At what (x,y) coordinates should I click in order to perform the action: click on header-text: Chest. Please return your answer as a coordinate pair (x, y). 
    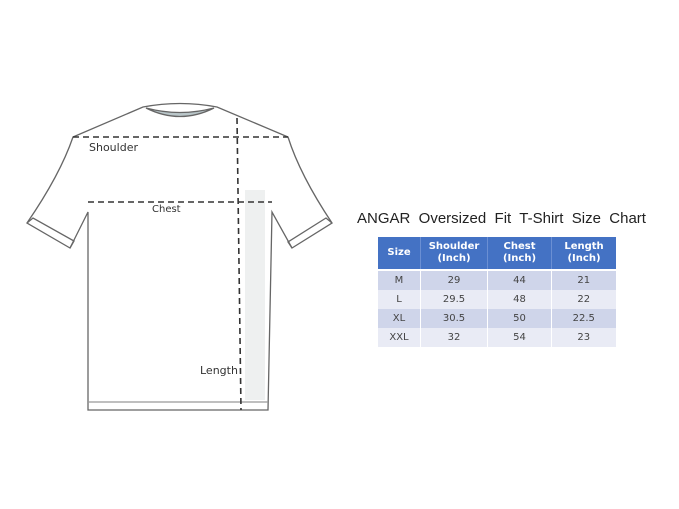
    Looking at the image, I should click on (519, 246).